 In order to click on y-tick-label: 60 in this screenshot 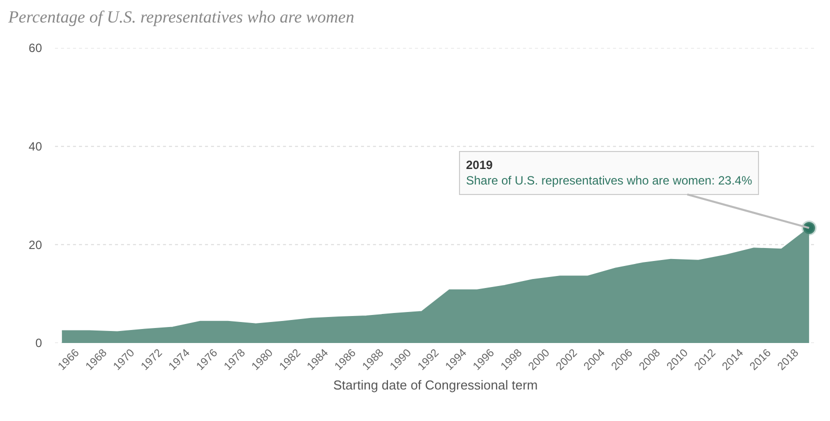, I will do `click(35, 48)`.